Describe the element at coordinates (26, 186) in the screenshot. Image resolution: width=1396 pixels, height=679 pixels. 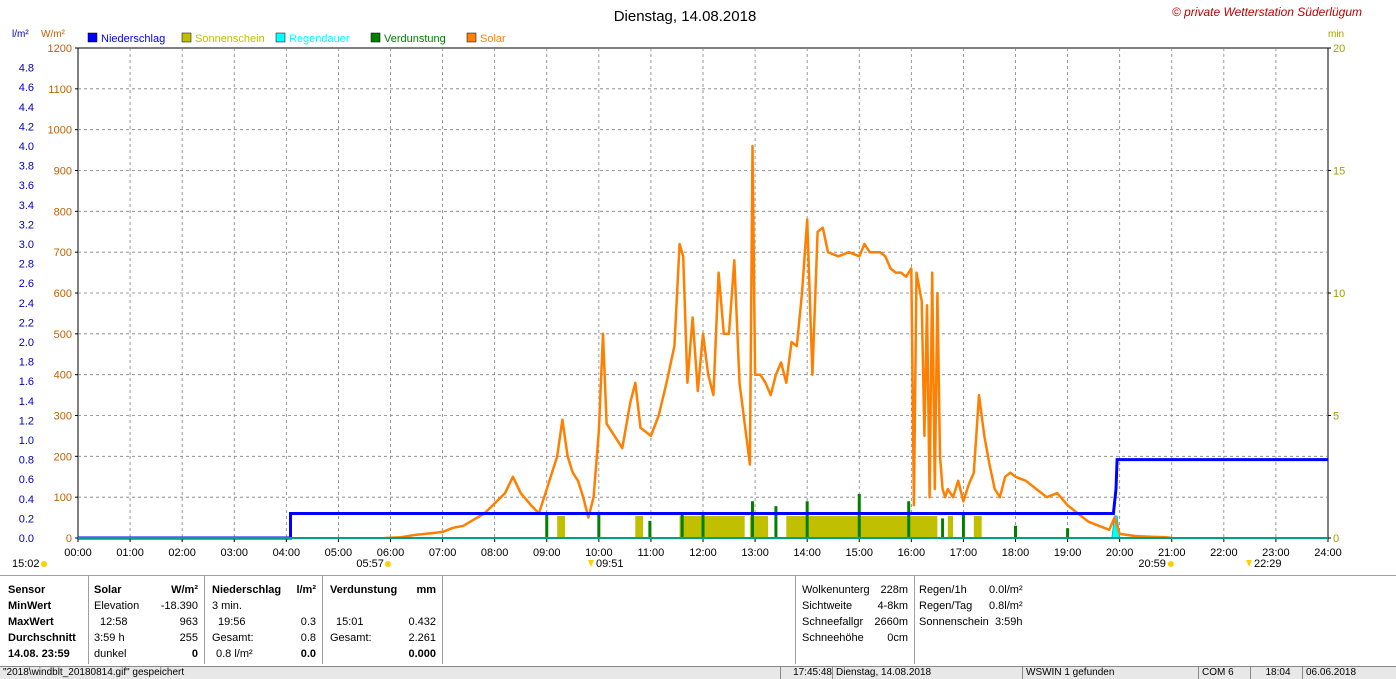
I see `left1-tick-6: 3.6` at that location.